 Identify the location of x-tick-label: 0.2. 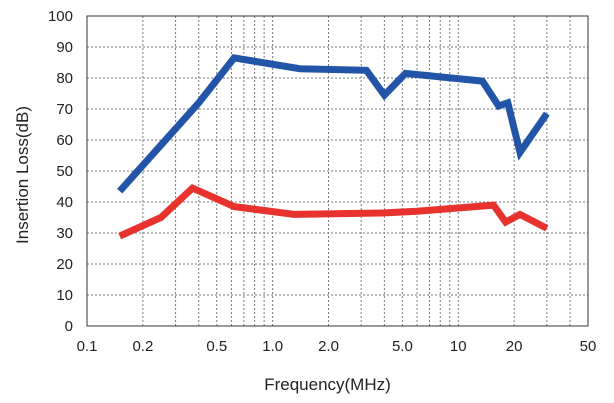
(142, 346).